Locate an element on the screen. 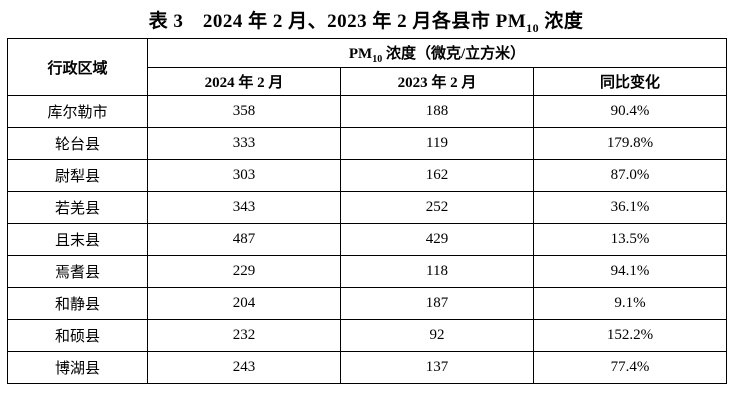 The image size is (732, 413). region-cell: 博湖县 is located at coordinates (77, 367).